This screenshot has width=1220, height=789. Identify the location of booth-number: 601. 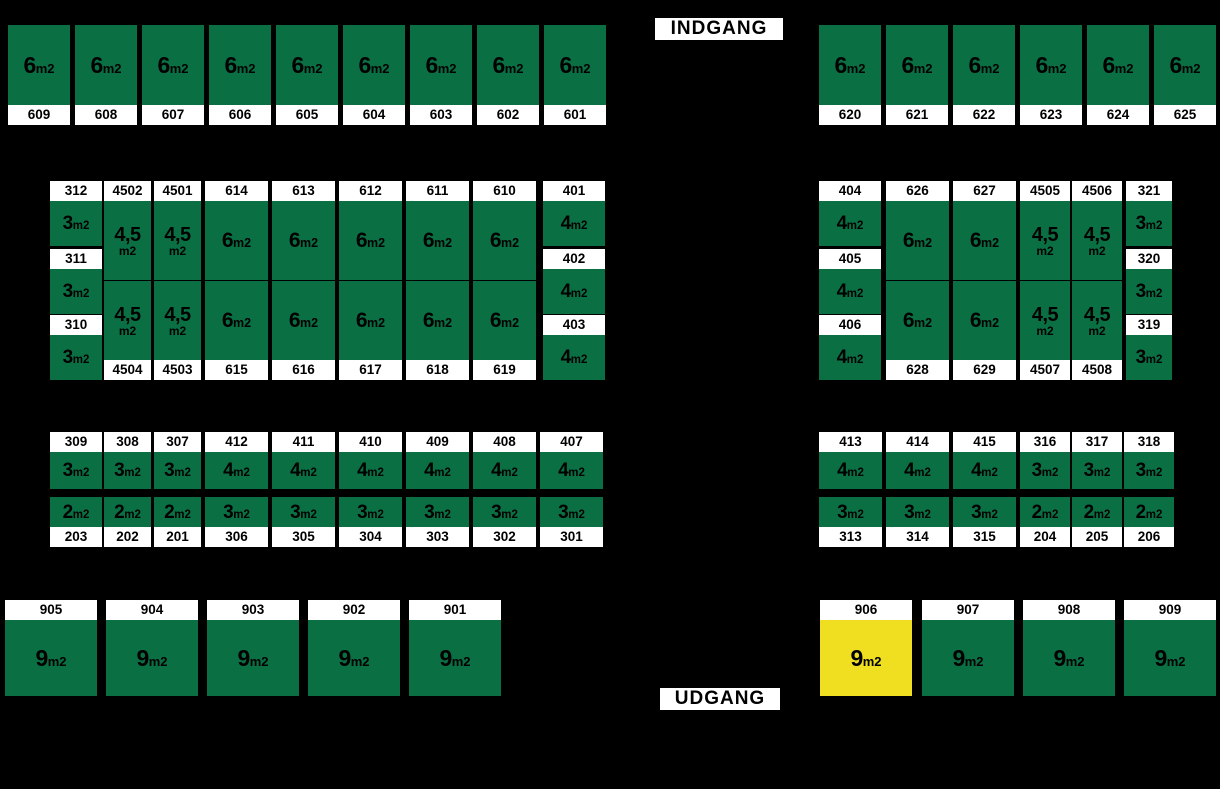
(575, 115).